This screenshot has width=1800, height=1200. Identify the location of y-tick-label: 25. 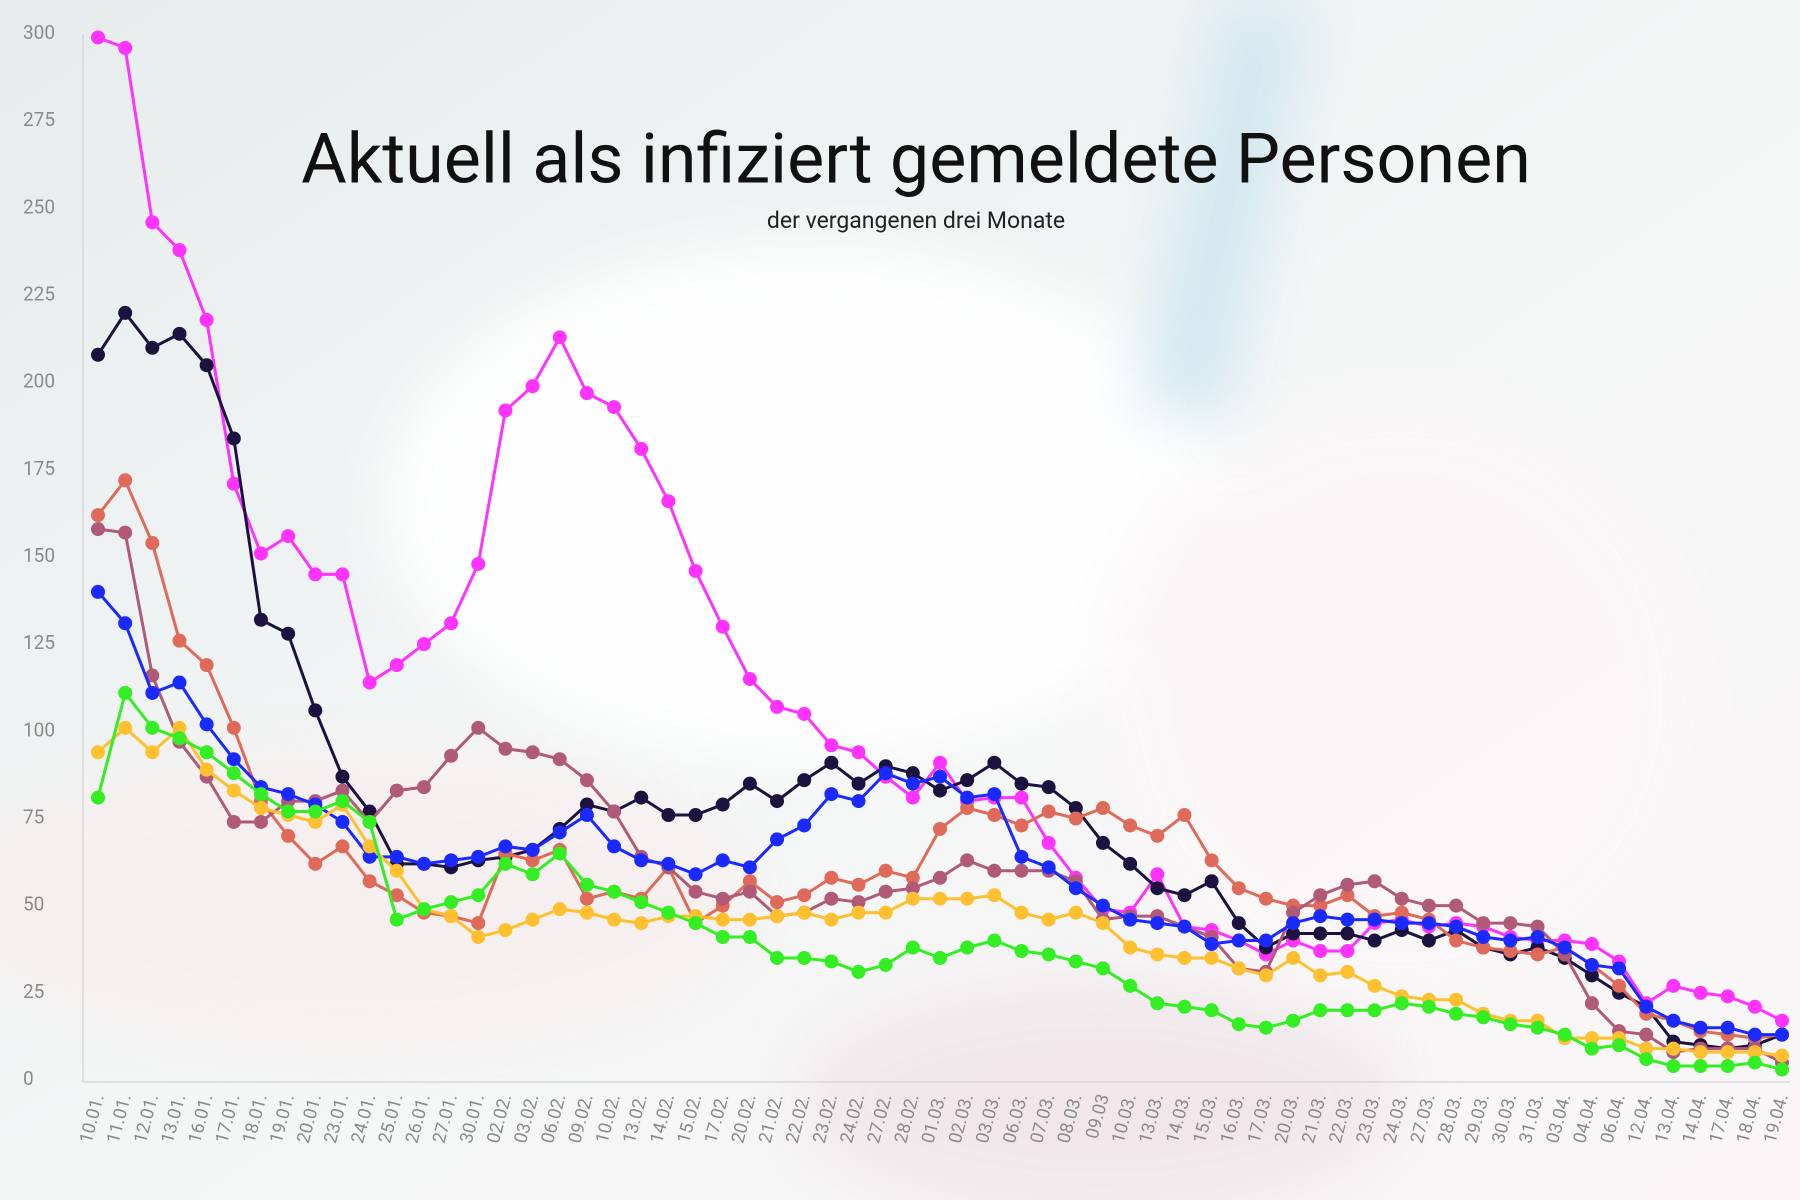
(33, 991).